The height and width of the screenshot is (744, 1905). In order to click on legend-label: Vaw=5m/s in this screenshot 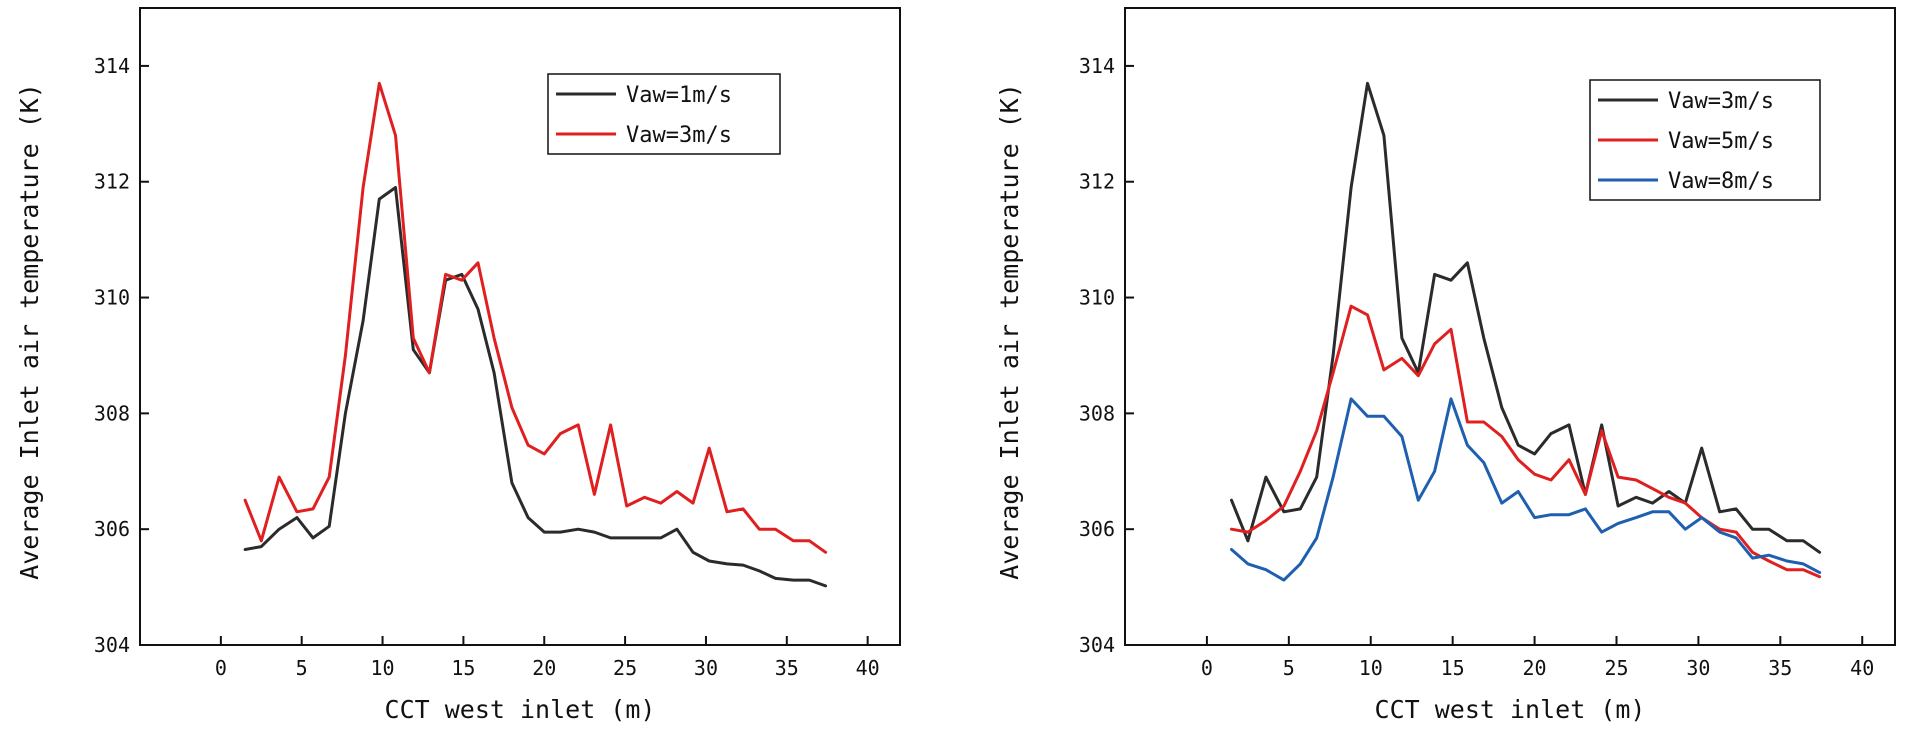, I will do `click(1721, 141)`.